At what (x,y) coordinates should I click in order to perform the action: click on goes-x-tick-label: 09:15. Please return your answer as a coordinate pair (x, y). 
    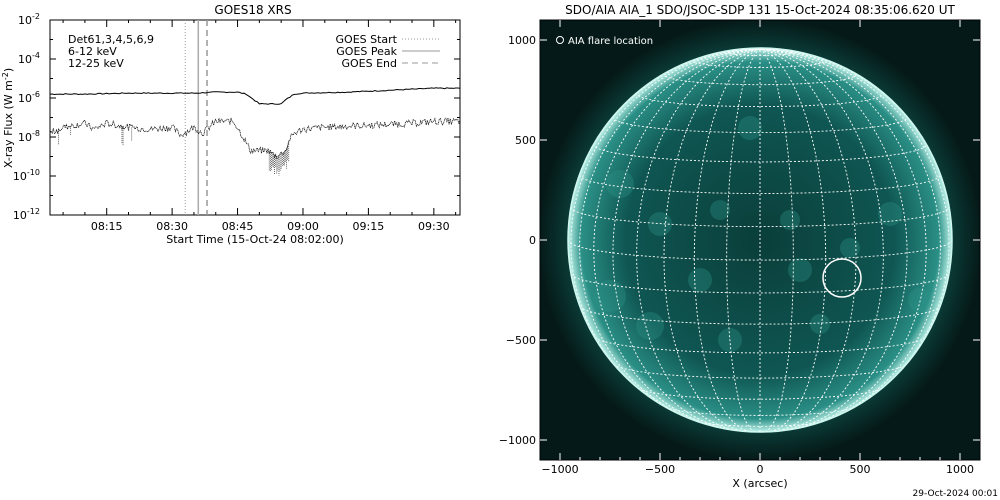
    Looking at the image, I should click on (369, 226).